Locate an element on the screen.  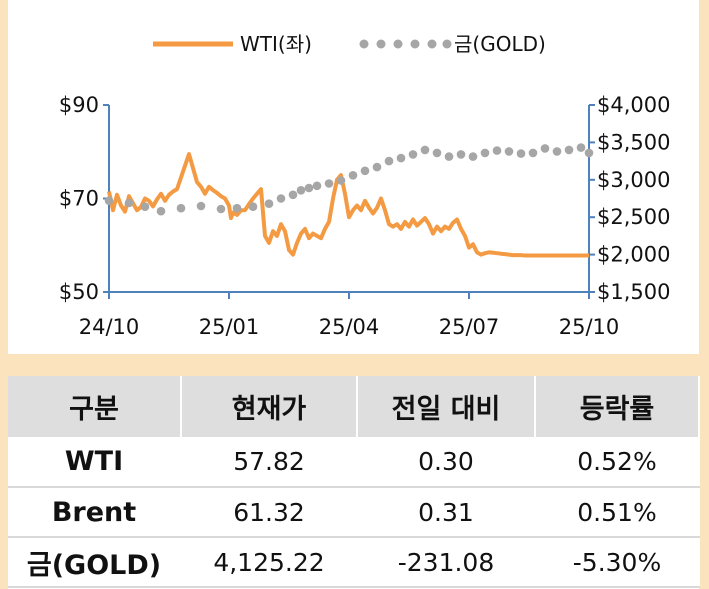
row-price: 57.82 is located at coordinates (269, 462).